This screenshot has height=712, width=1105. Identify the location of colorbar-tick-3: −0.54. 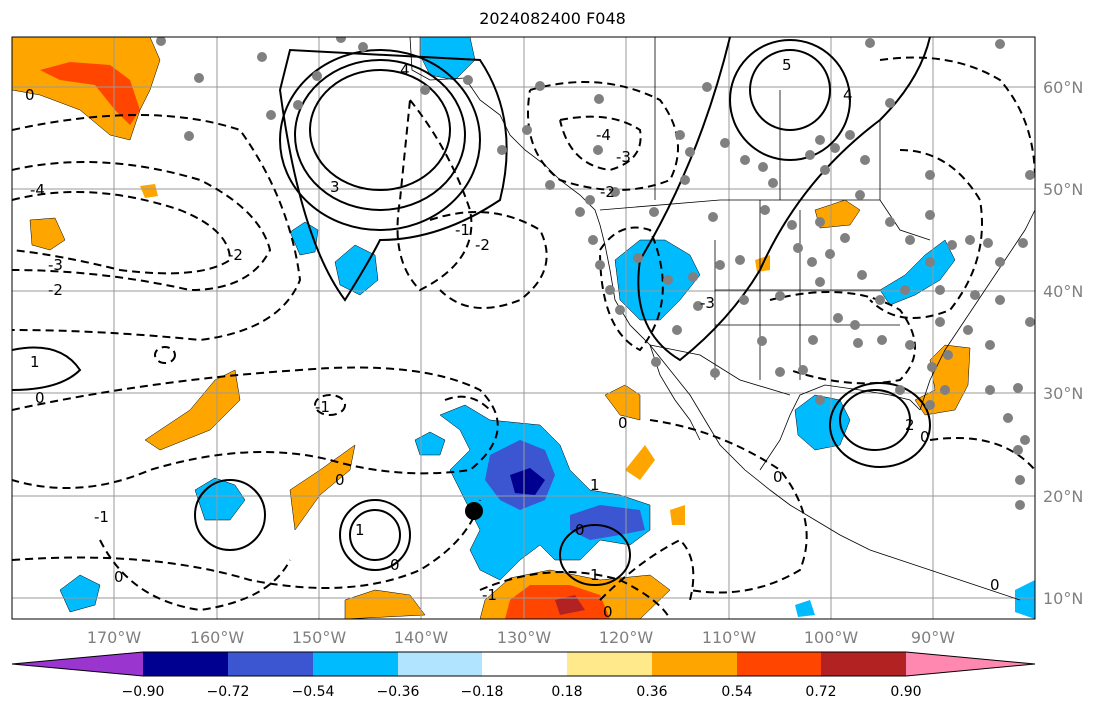
(313, 692).